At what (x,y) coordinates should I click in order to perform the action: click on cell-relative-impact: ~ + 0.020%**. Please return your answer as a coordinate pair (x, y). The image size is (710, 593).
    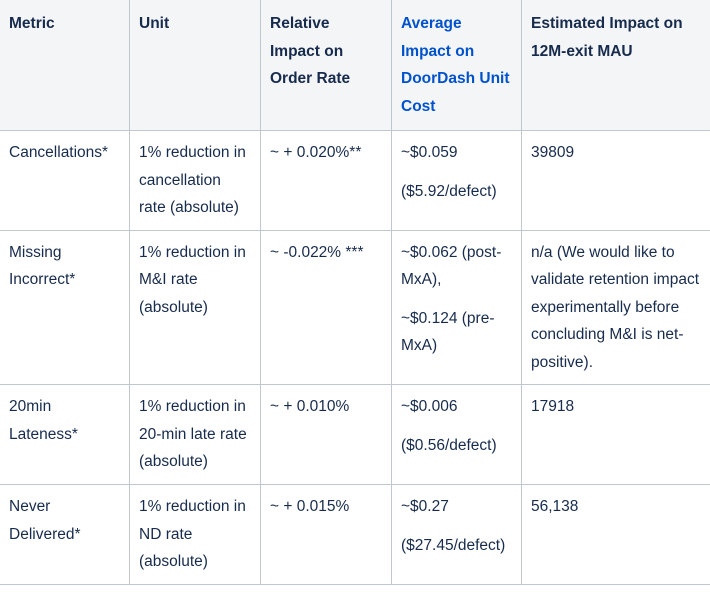
    Looking at the image, I should click on (326, 180).